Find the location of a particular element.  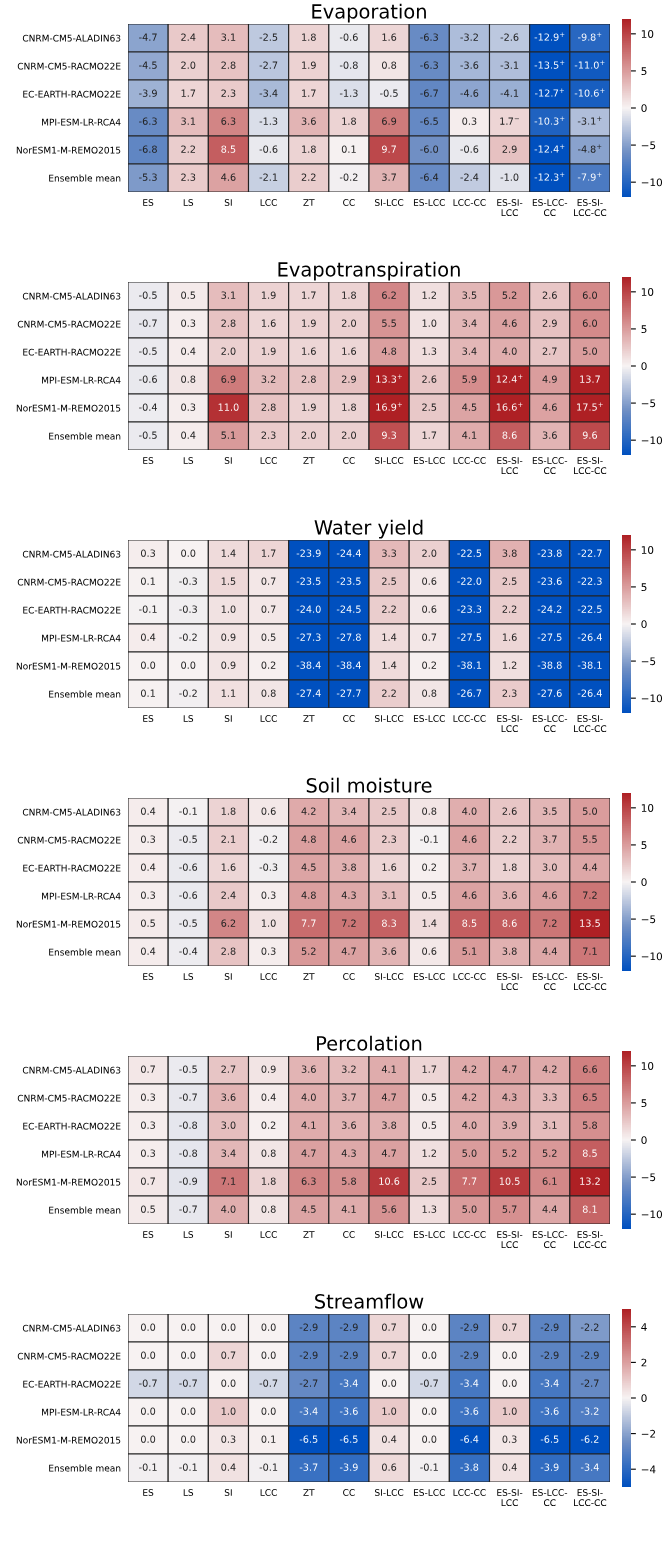

color-bar-label: 10 is located at coordinates (647, 292).